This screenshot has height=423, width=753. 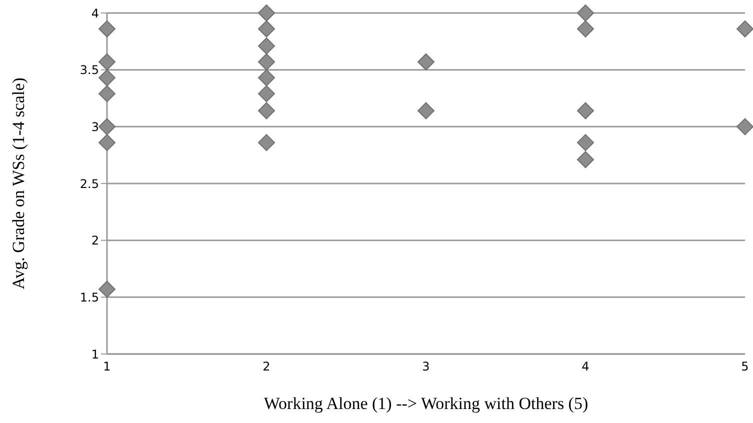 What do you see at coordinates (95, 13) in the screenshot?
I see `y-tick-label: 4` at bounding box center [95, 13].